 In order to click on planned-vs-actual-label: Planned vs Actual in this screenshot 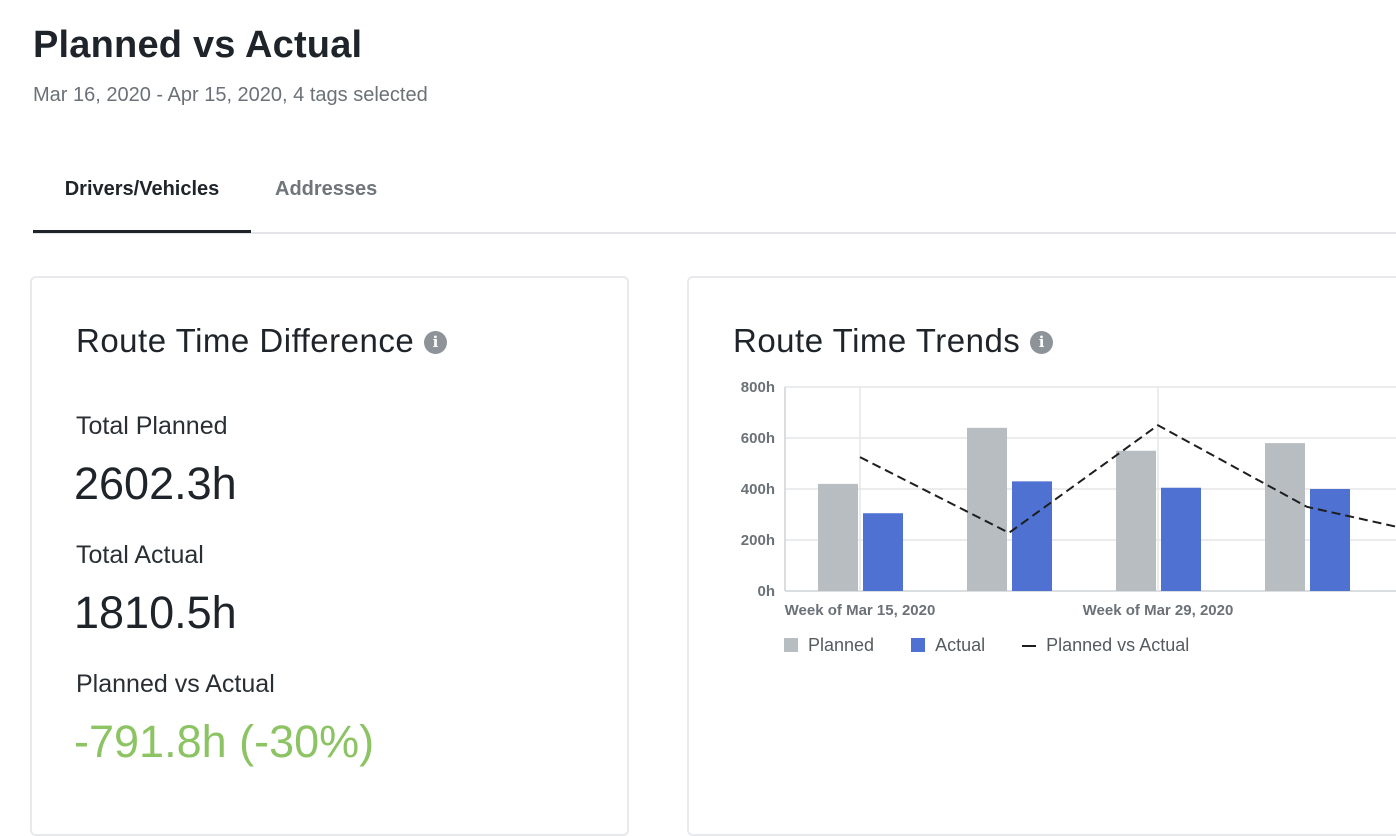, I will do `click(175, 684)`.